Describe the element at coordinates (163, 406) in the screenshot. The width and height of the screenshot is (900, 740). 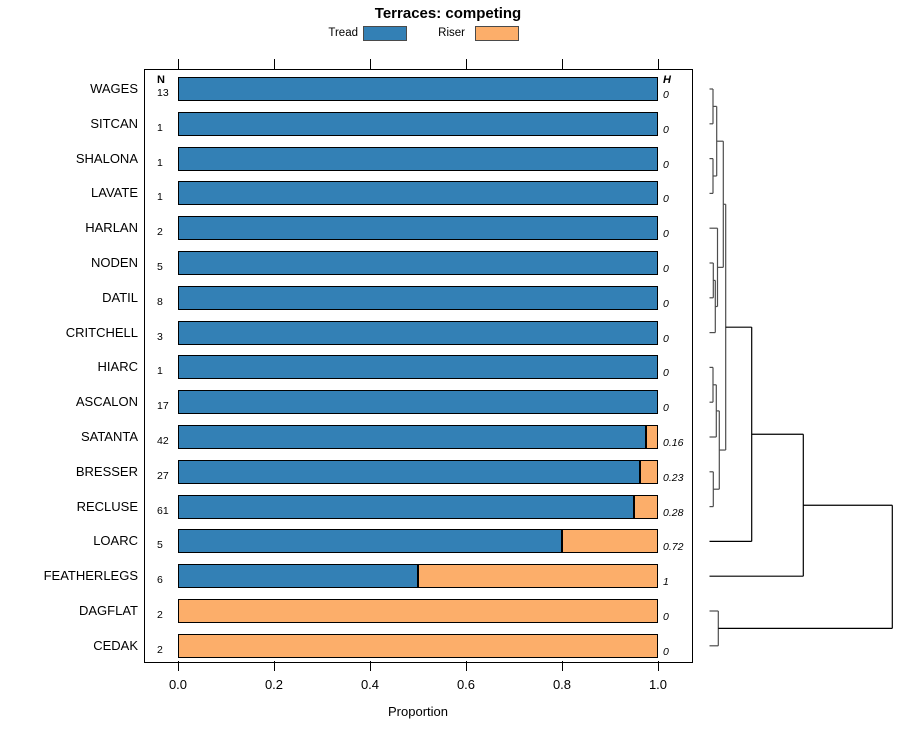
I see `n-count: 17` at that location.